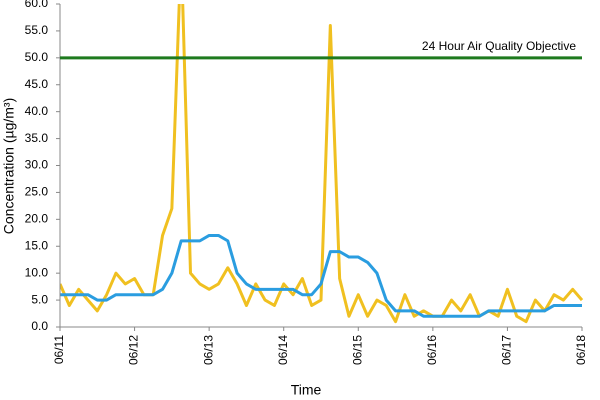 The image size is (600, 400). What do you see at coordinates (37, 165) in the screenshot?
I see `y-tick-label: 30.0` at bounding box center [37, 165].